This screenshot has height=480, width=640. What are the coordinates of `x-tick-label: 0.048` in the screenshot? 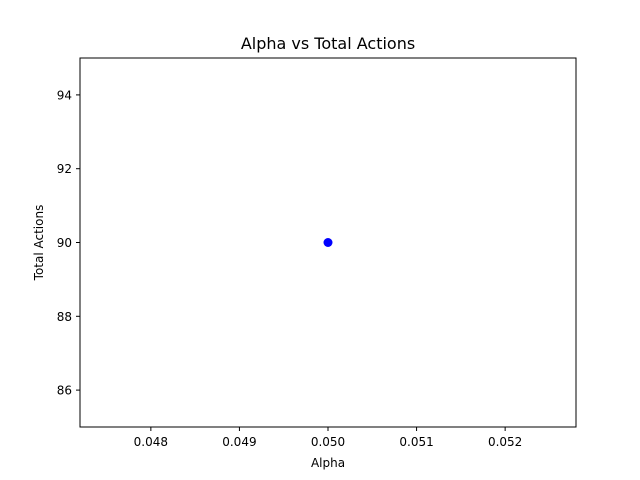 It's located at (151, 442).